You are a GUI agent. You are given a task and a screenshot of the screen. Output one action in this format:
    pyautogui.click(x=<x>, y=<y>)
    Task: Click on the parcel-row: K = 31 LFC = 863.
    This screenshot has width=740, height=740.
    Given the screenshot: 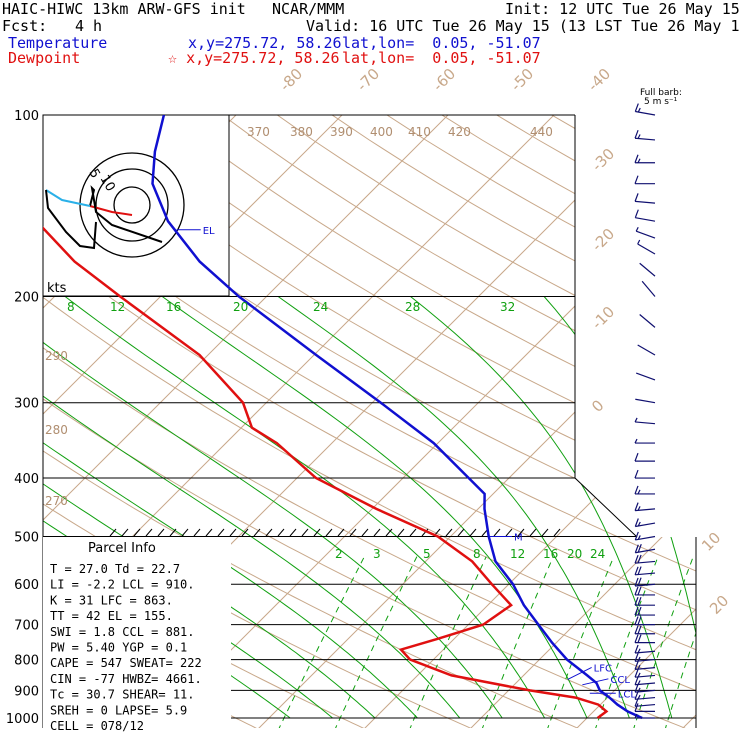 What is the action you would take?
    pyautogui.click(x=111, y=600)
    